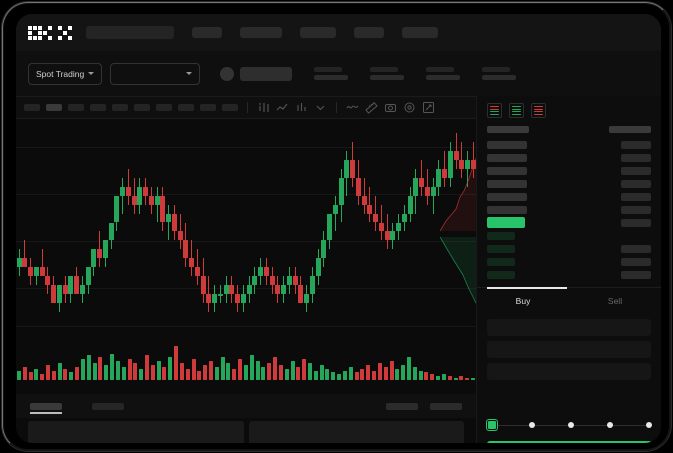 The image size is (673, 453). I want to click on market-type-selector: Spot Trading, so click(65, 73).